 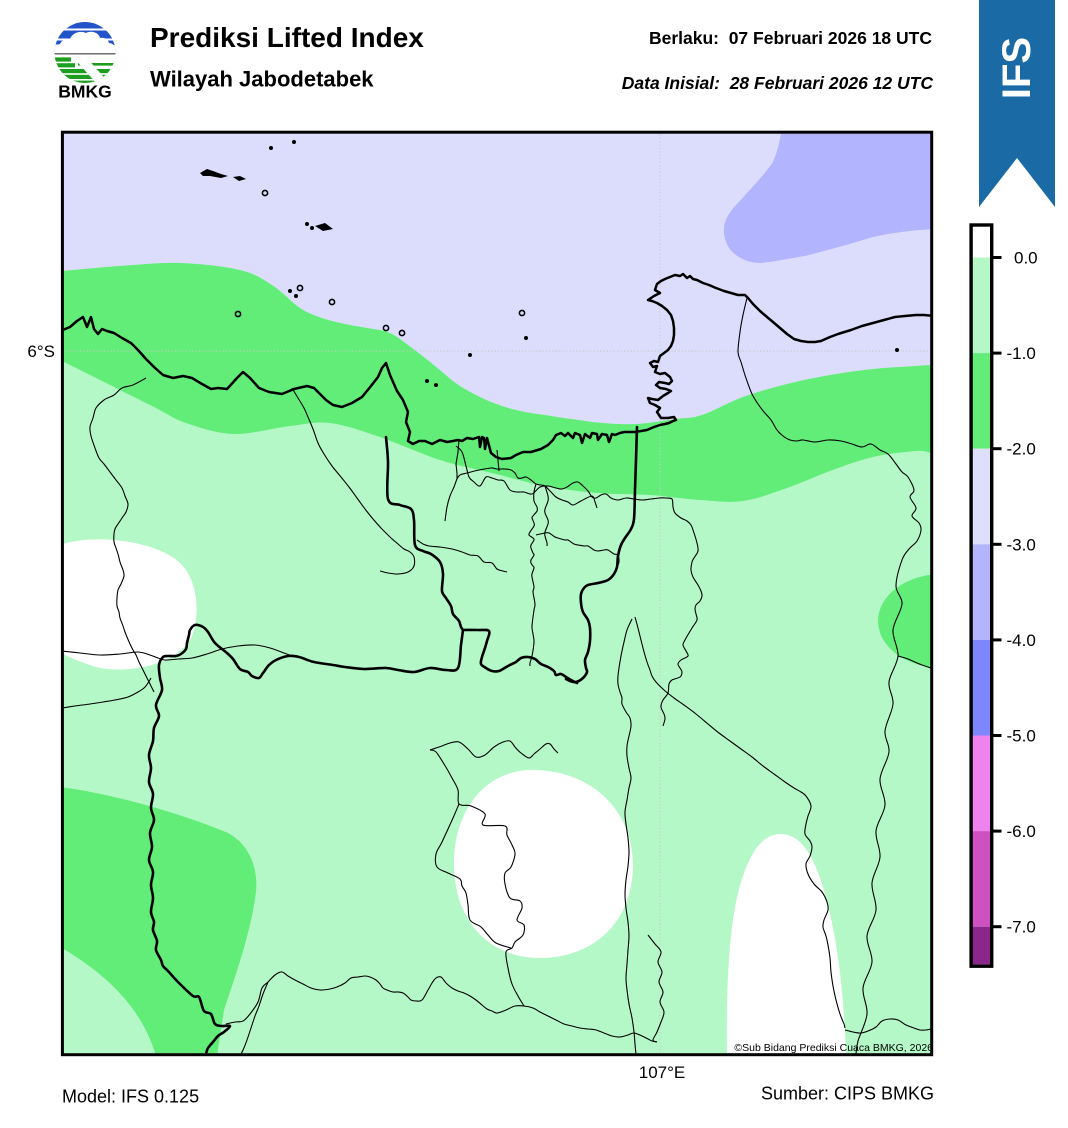 I want to click on svg-text: -2.0, so click(x=1021, y=449).